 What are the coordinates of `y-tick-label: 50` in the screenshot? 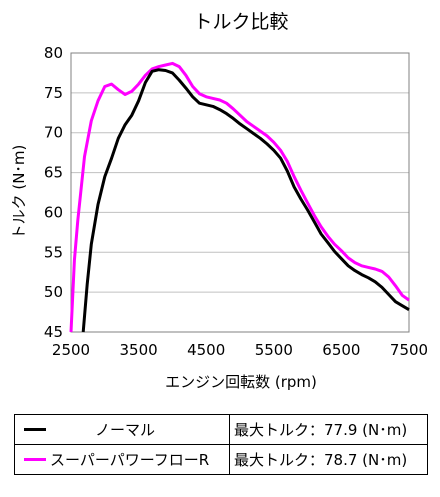 It's located at (53, 292).